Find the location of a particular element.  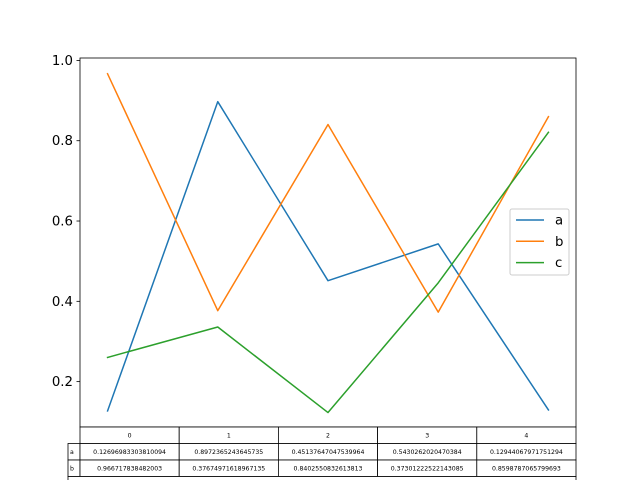

table-col-header: 1 is located at coordinates (229, 435).